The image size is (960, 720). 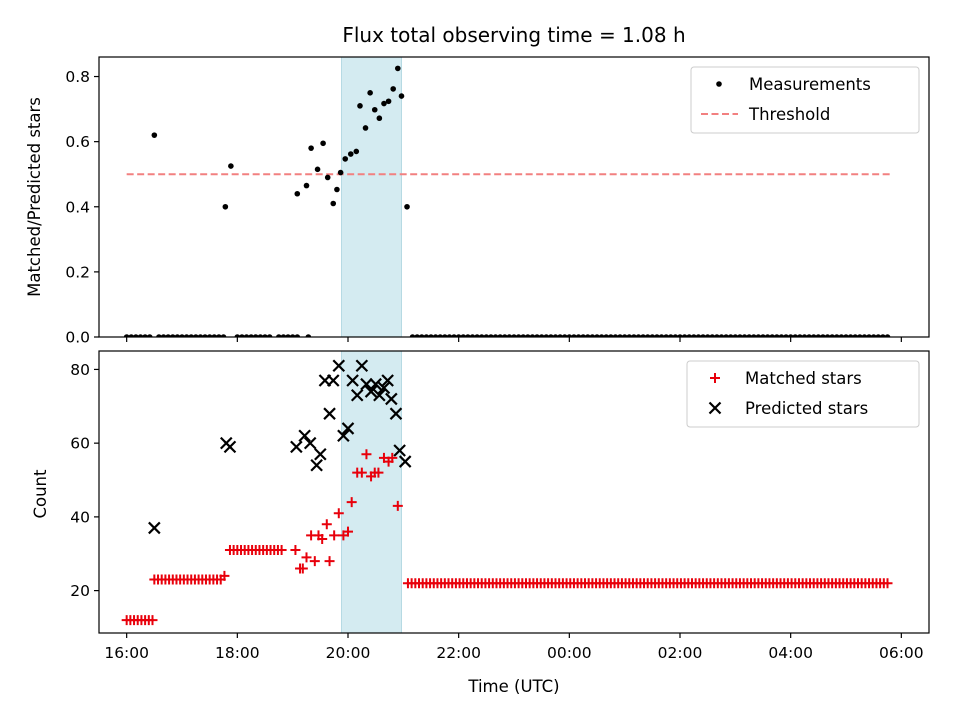 I want to click on bottom-ytick-label: 40, so click(x=80, y=517).